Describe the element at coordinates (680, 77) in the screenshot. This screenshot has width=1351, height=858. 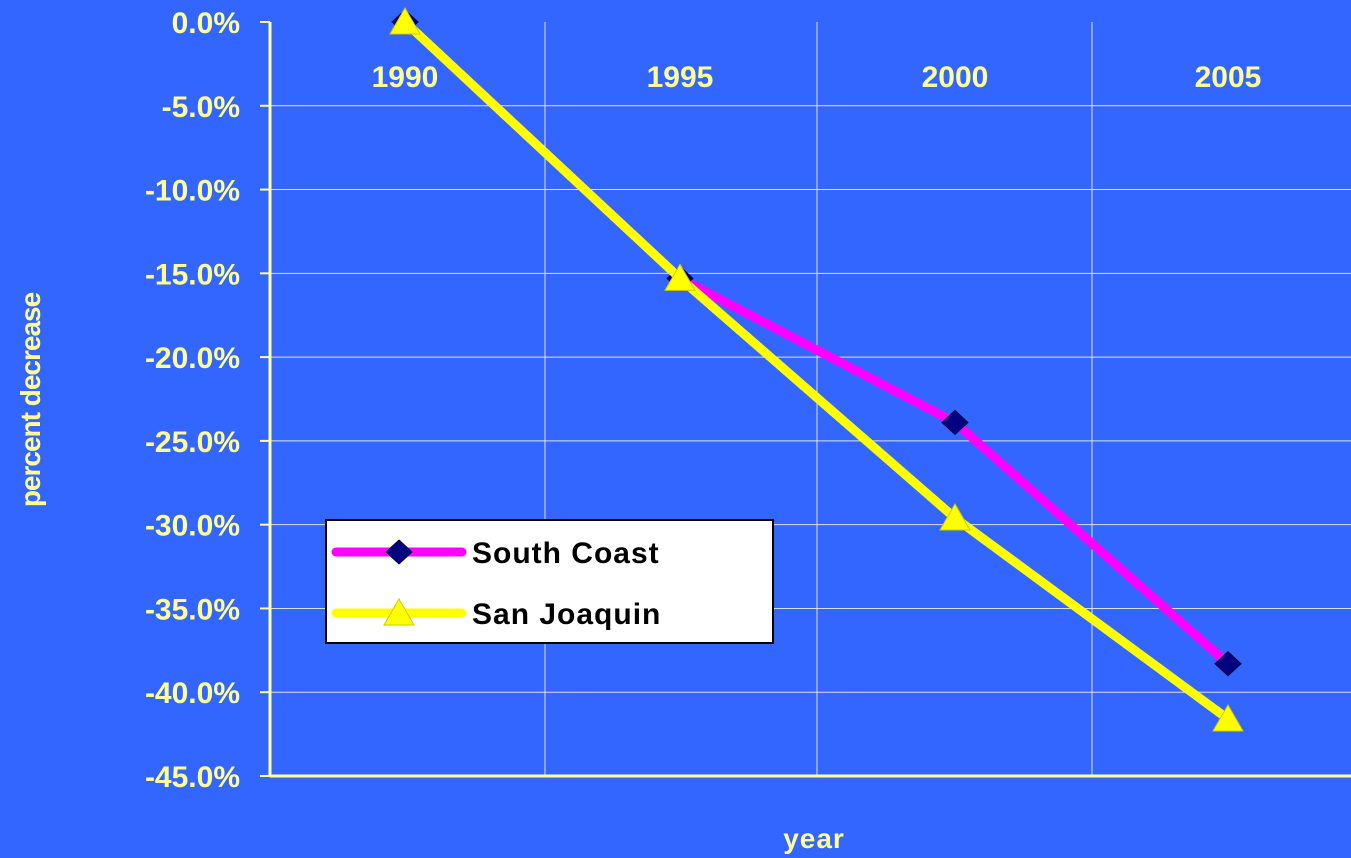
I see `x-tick-label: 1995` at that location.